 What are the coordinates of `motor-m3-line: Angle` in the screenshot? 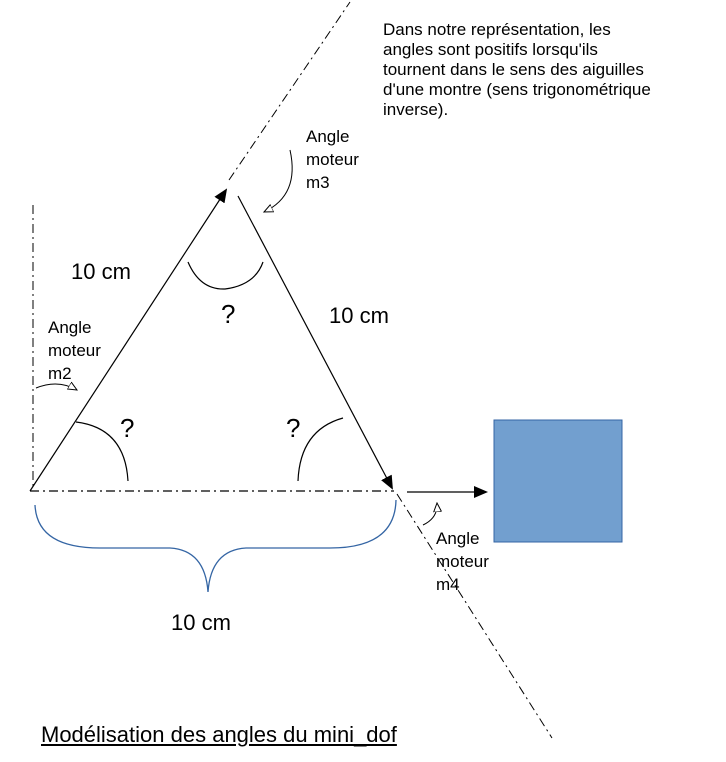 It's located at (327, 136).